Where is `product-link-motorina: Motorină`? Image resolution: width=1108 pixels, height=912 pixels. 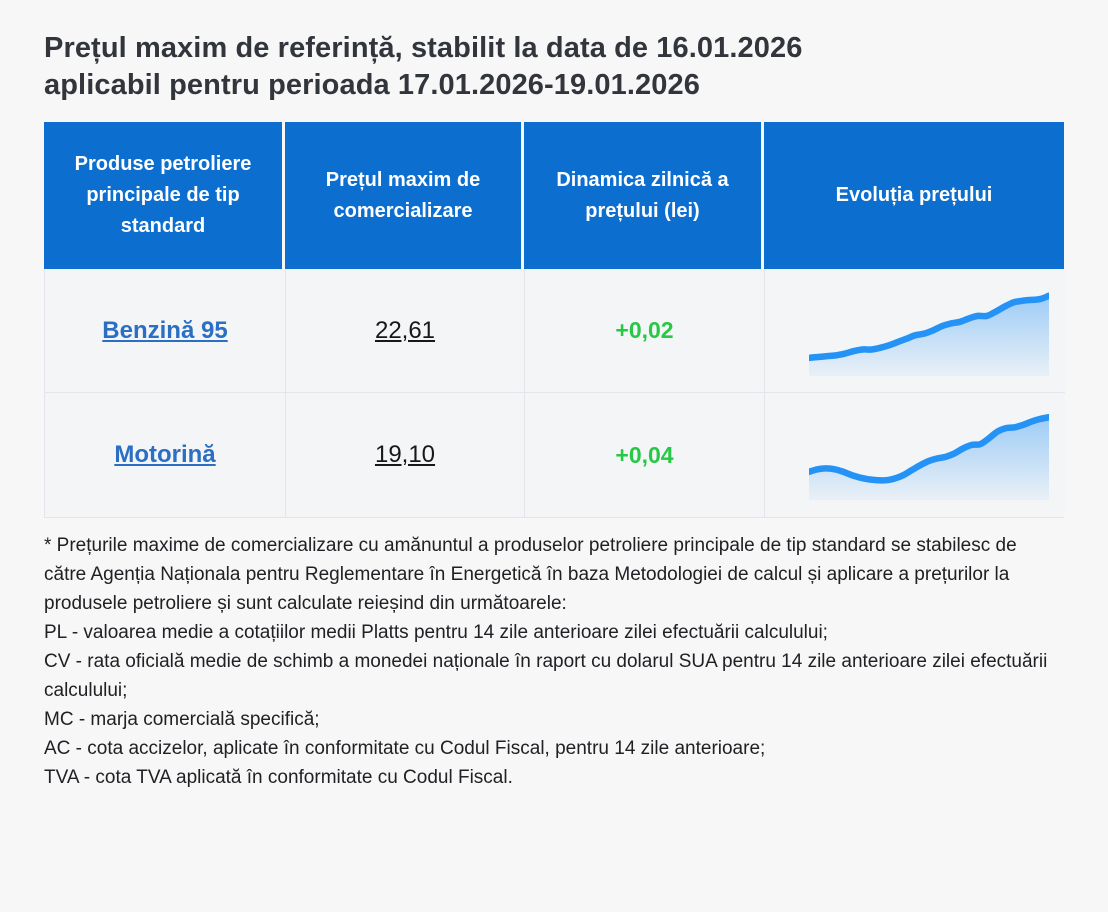
product-link-motorina: Motorină is located at coordinates (165, 454).